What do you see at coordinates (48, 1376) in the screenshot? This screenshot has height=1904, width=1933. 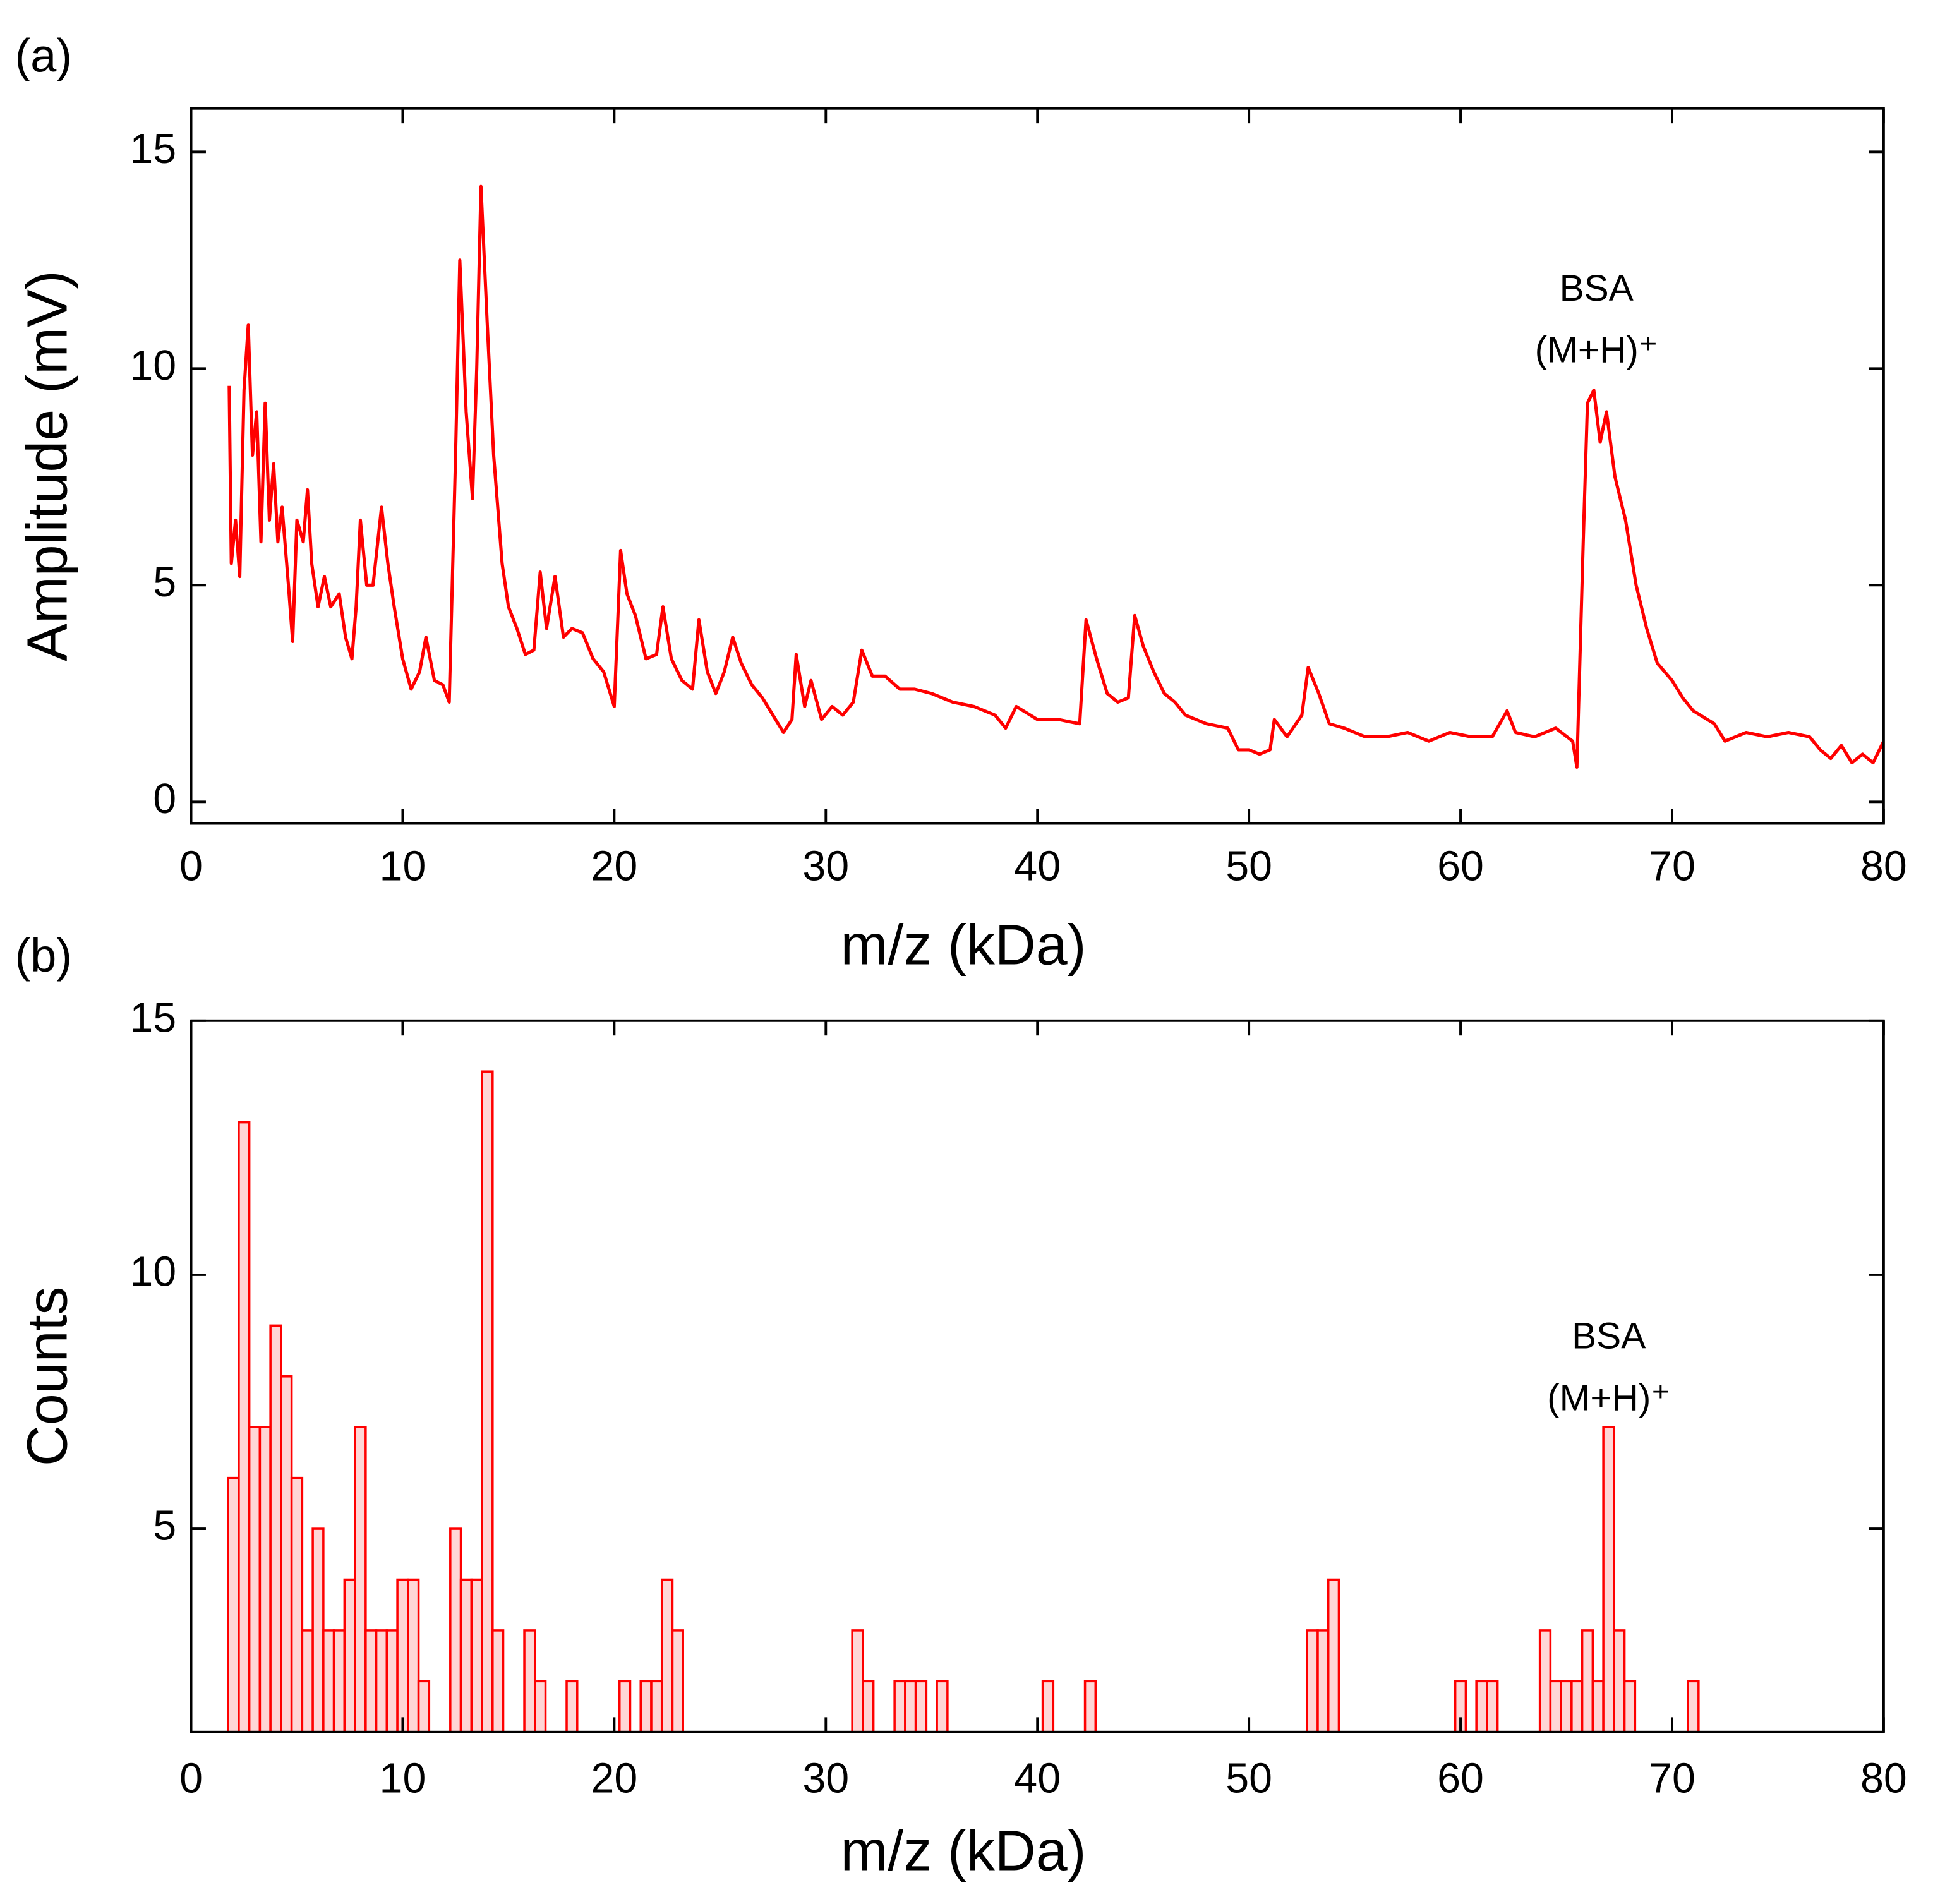 I see `y-axis-label: Counts` at bounding box center [48, 1376].